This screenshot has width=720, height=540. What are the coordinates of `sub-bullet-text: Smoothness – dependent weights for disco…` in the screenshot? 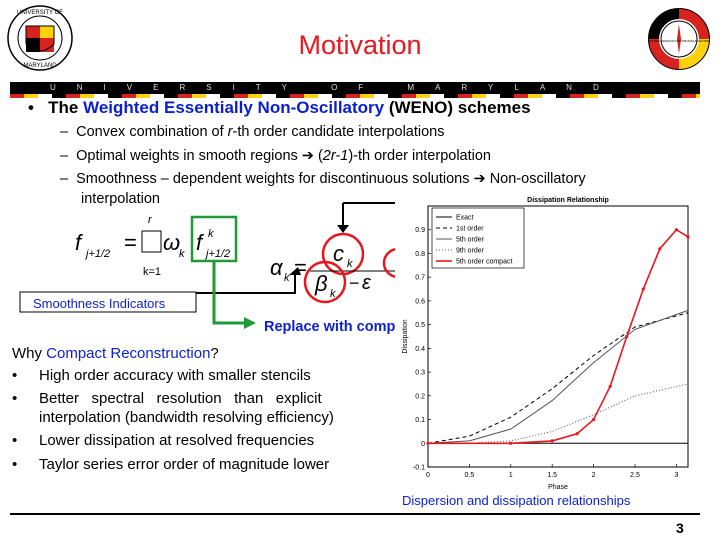 It's located at (275, 179).